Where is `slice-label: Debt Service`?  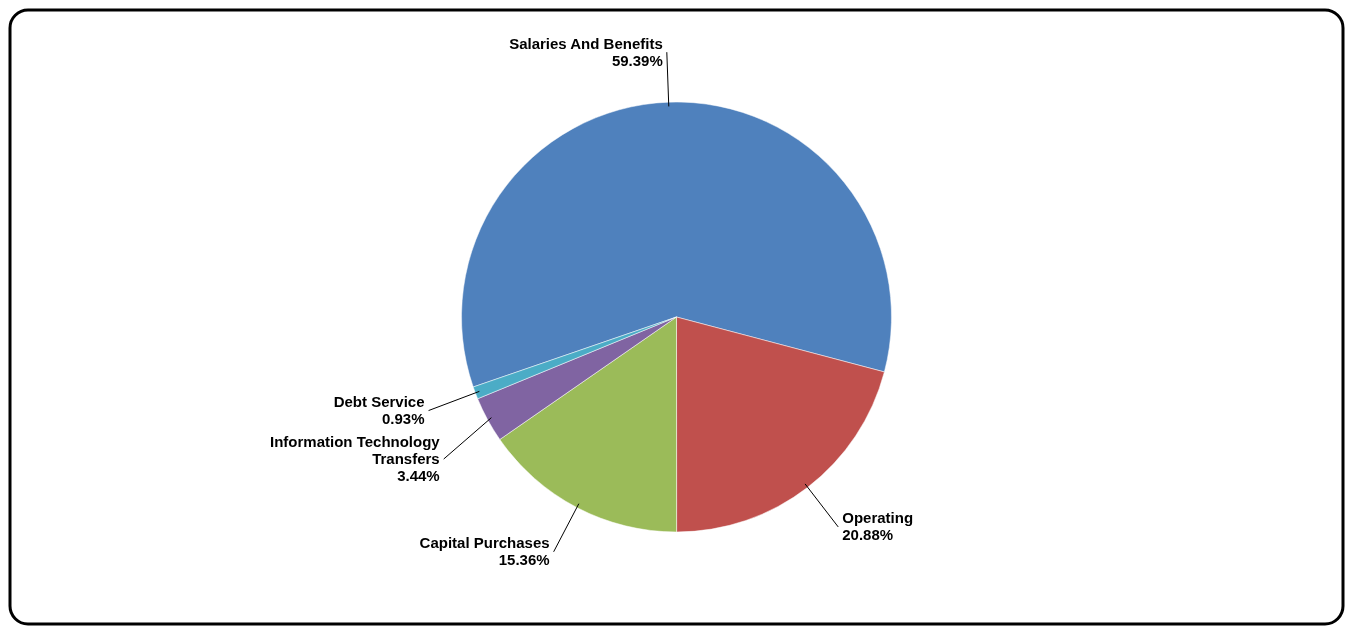
slice-label: Debt Service is located at coordinates (379, 402).